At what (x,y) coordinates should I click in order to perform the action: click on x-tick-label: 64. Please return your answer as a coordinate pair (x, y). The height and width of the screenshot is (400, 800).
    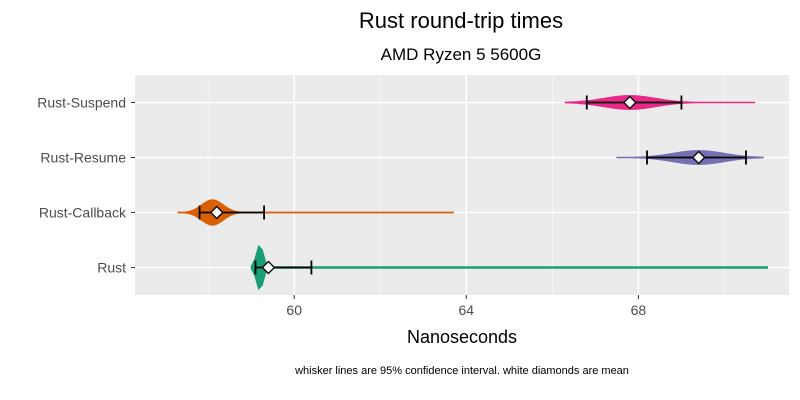
    Looking at the image, I should click on (467, 310).